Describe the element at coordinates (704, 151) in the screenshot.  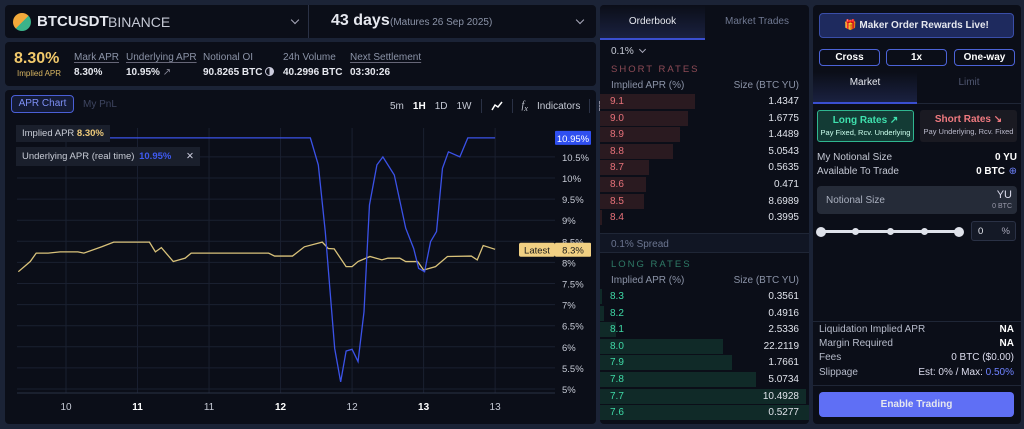
I see `short-rate-row: 8.8 5.0543` at that location.